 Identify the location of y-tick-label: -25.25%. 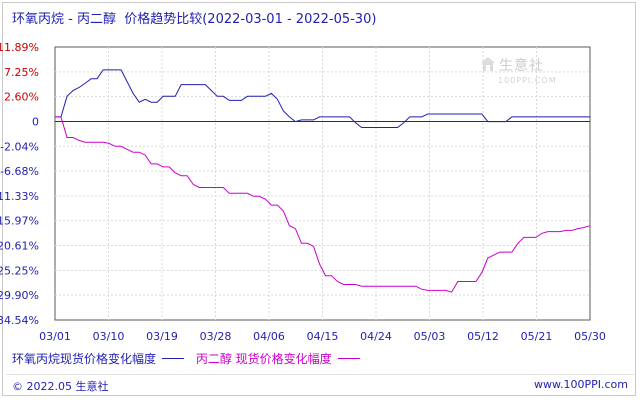
(19, 270).